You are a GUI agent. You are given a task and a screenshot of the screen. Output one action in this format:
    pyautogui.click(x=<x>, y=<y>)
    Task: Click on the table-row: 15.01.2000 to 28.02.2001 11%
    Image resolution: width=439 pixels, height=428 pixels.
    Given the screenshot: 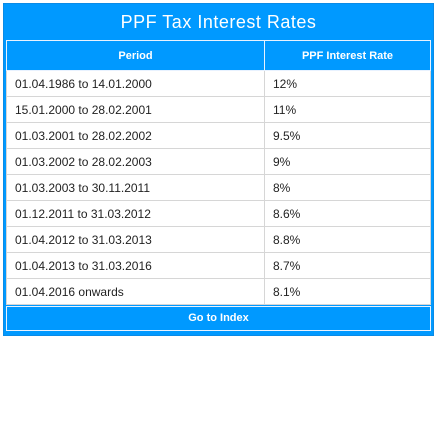 What is the action you would take?
    pyautogui.click(x=218, y=109)
    